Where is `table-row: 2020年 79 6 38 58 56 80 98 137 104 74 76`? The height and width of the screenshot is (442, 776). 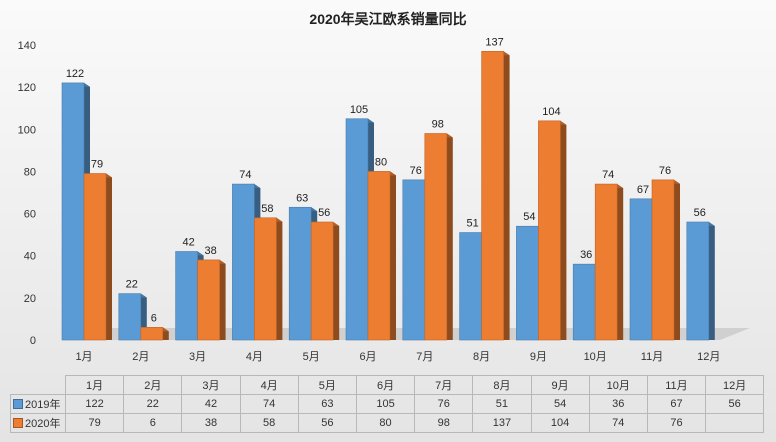 table-row: 2020年 79 6 38 58 56 80 98 137 104 74 76 is located at coordinates (387, 423).